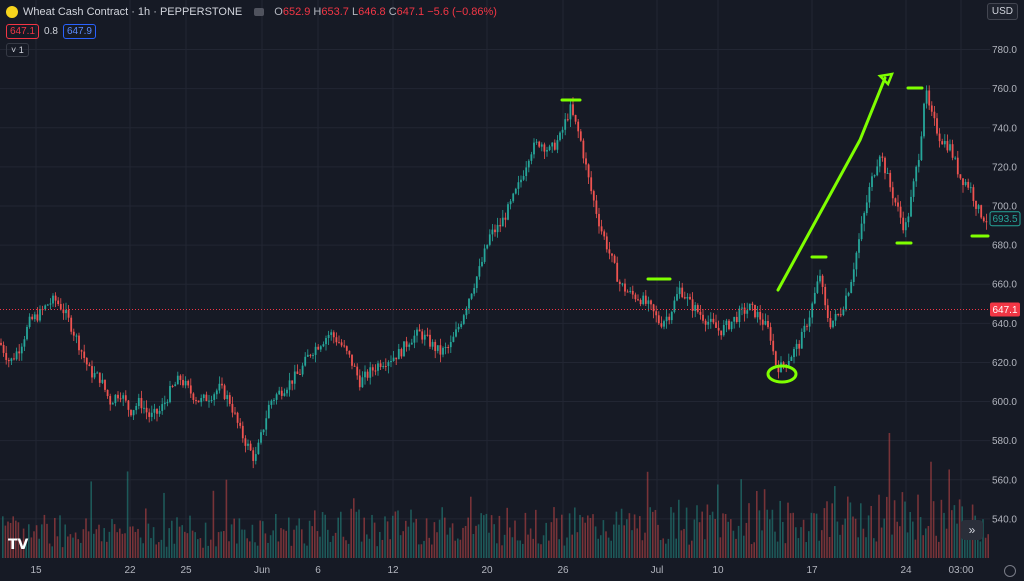 This screenshot has height=581, width=1024. What do you see at coordinates (133, 12) in the screenshot?
I see `symbol-title: Wheat Cash Contract · 1h · PEPPERSTONE` at bounding box center [133, 12].